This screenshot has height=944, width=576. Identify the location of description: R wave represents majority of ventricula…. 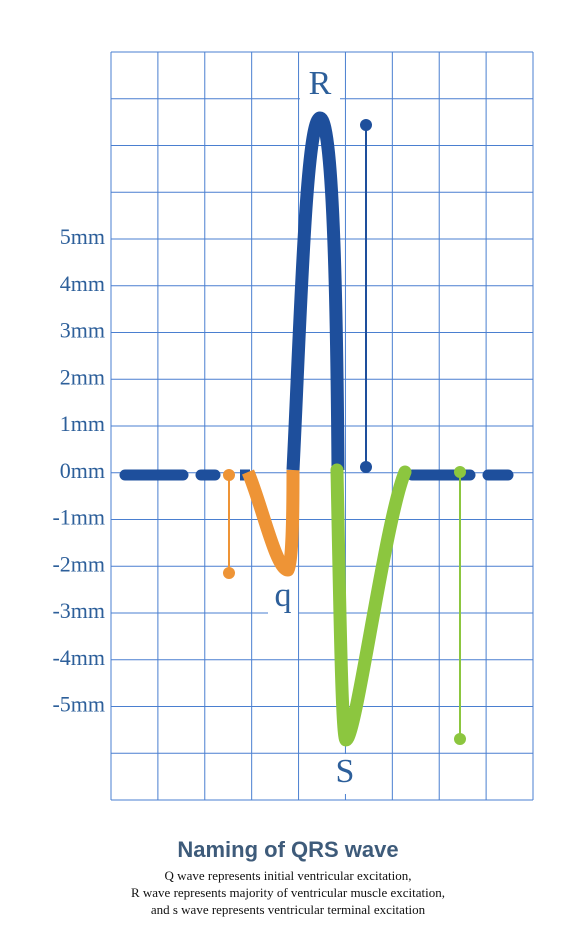
(288, 892).